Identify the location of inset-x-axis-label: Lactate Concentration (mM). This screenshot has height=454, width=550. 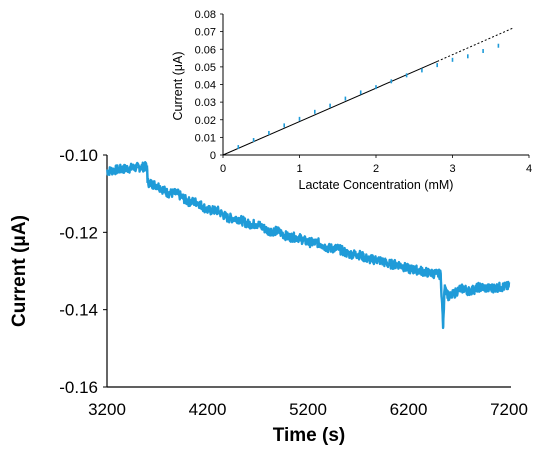
(376, 185).